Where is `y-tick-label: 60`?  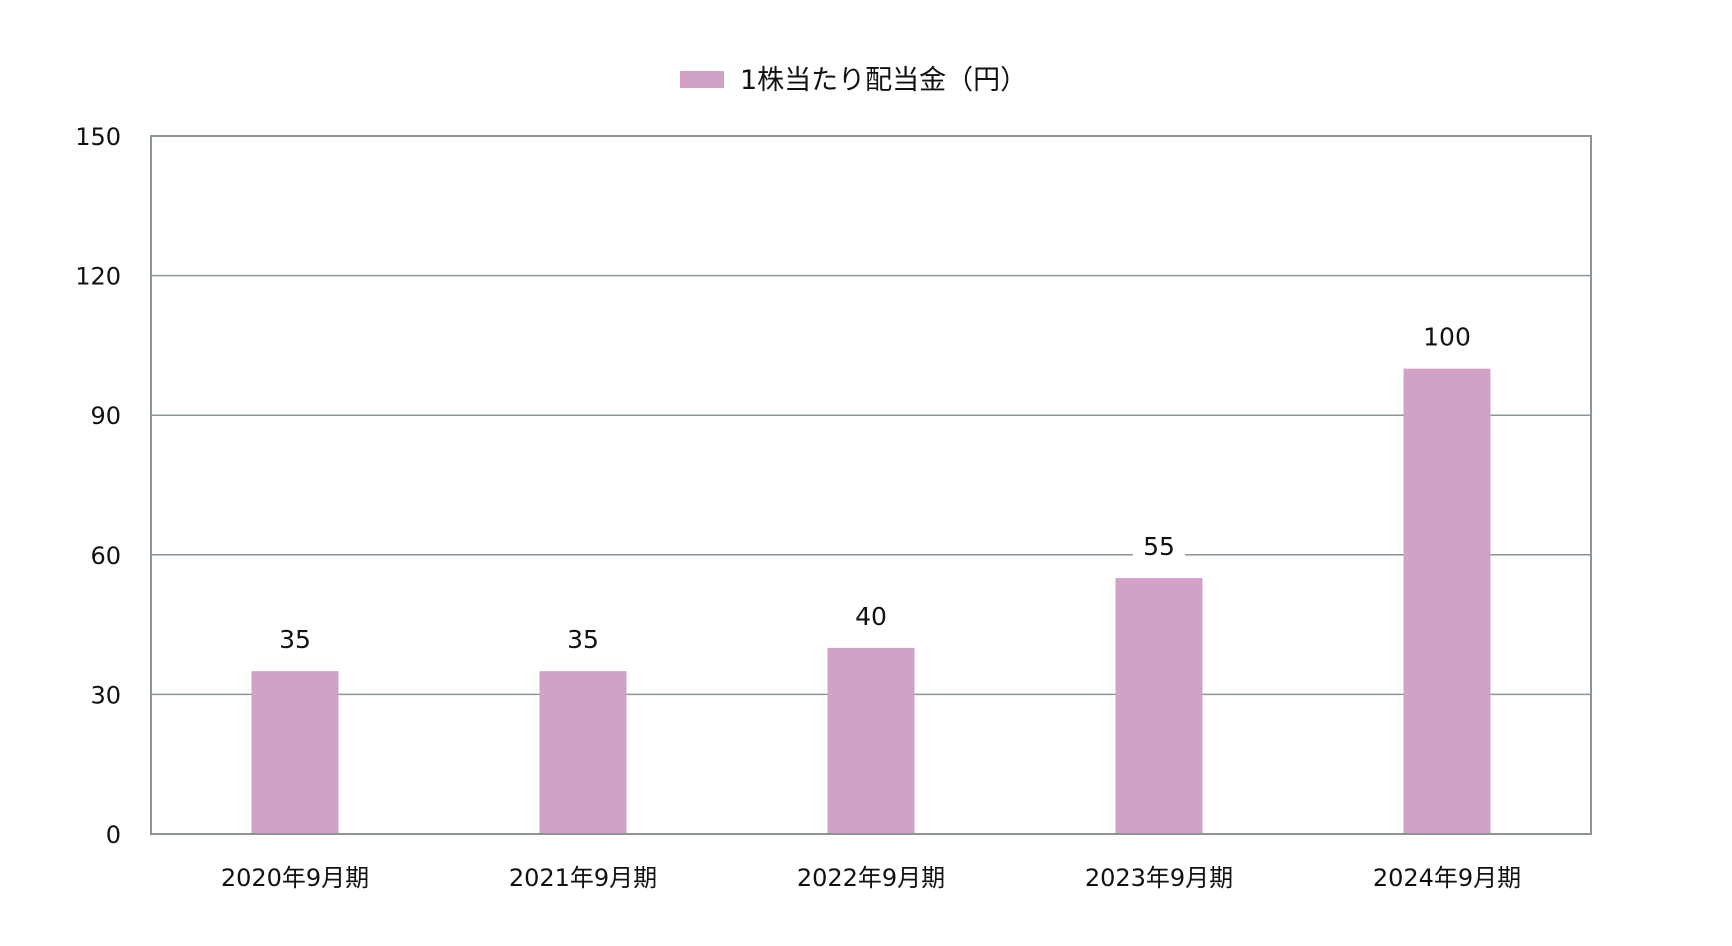 y-tick-label: 60 is located at coordinates (105, 556).